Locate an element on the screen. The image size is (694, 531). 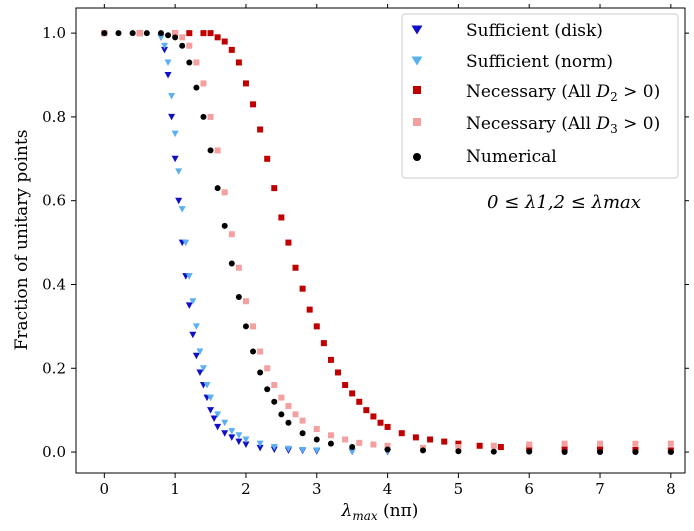
x-tick-label: 1 is located at coordinates (175, 489).